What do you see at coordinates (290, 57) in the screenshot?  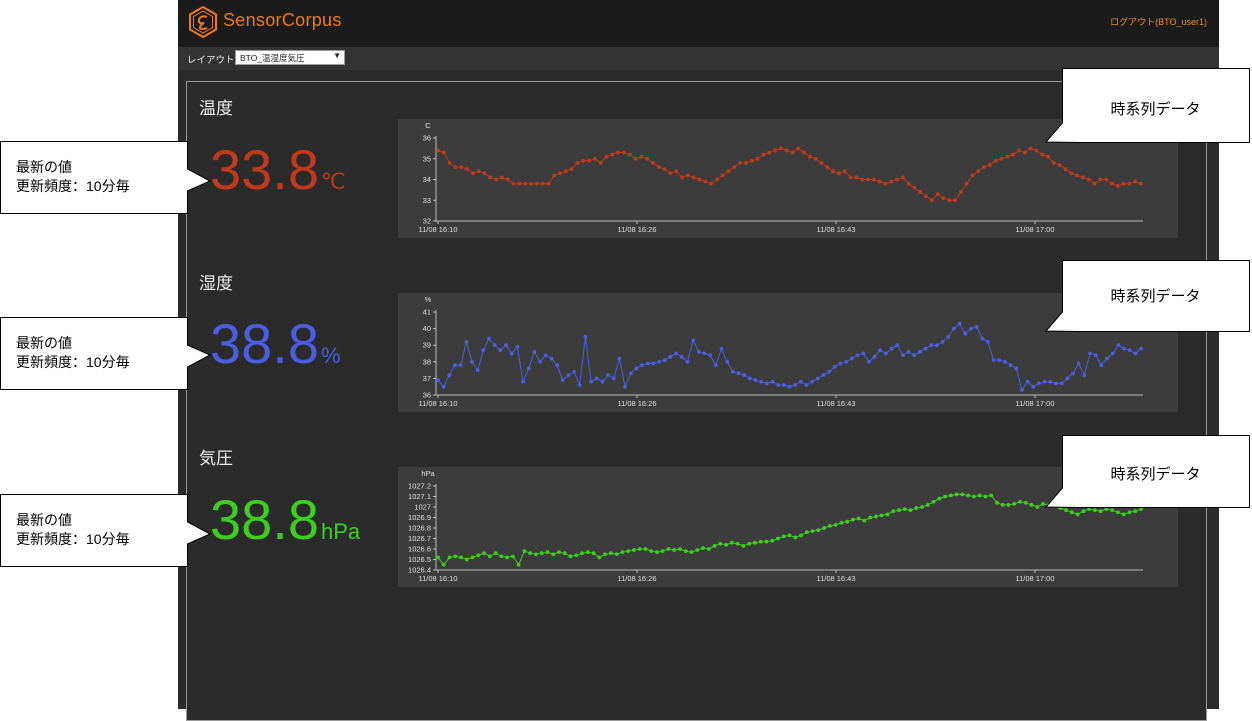 I see `layout-select: BTO_温湿度気圧 ▼` at bounding box center [290, 57].